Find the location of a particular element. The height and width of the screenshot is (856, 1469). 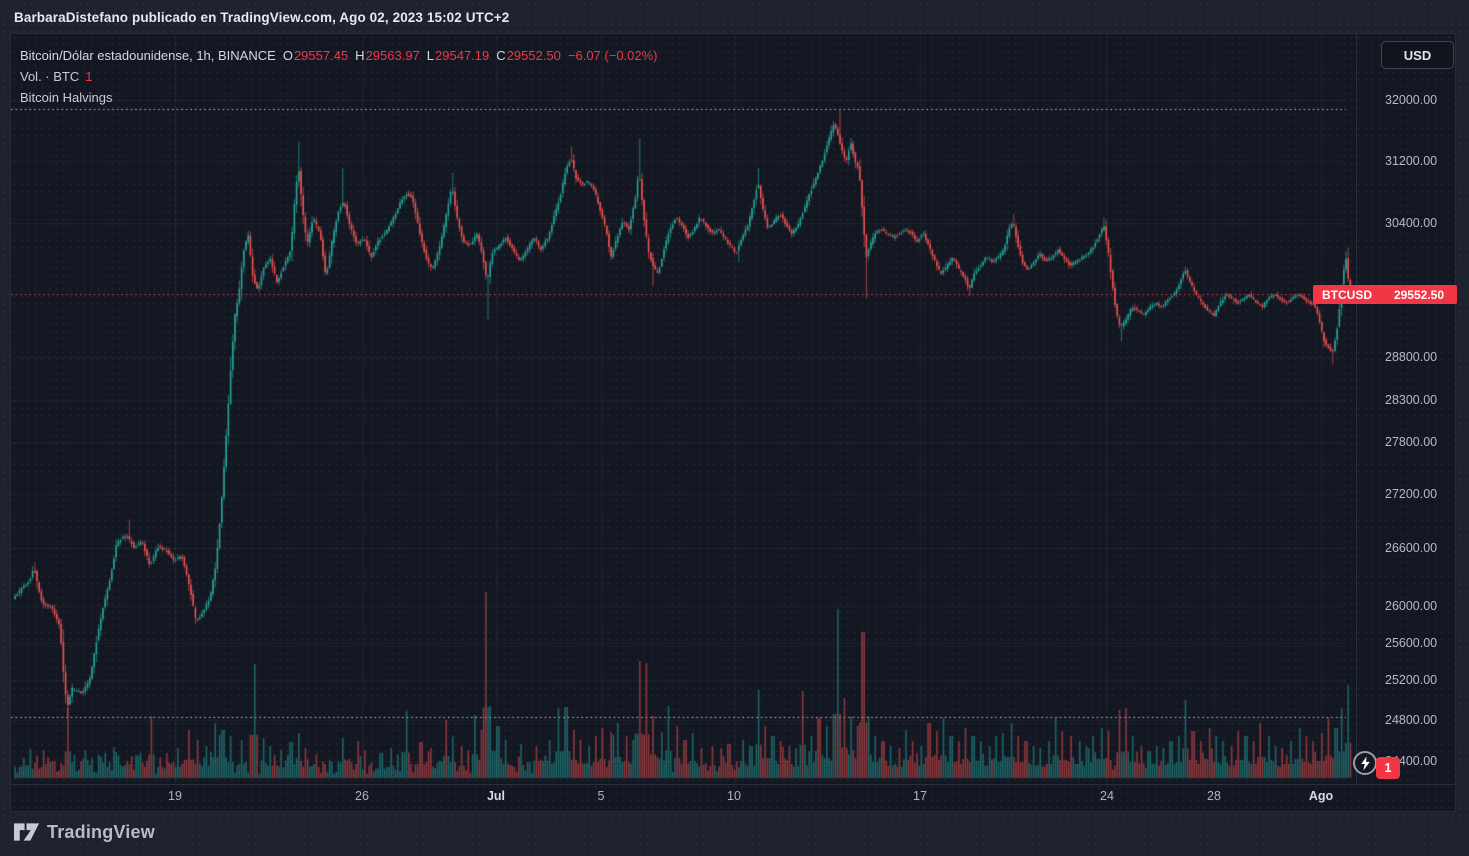

ohlc-value: 29563.97 is located at coordinates (392, 55).